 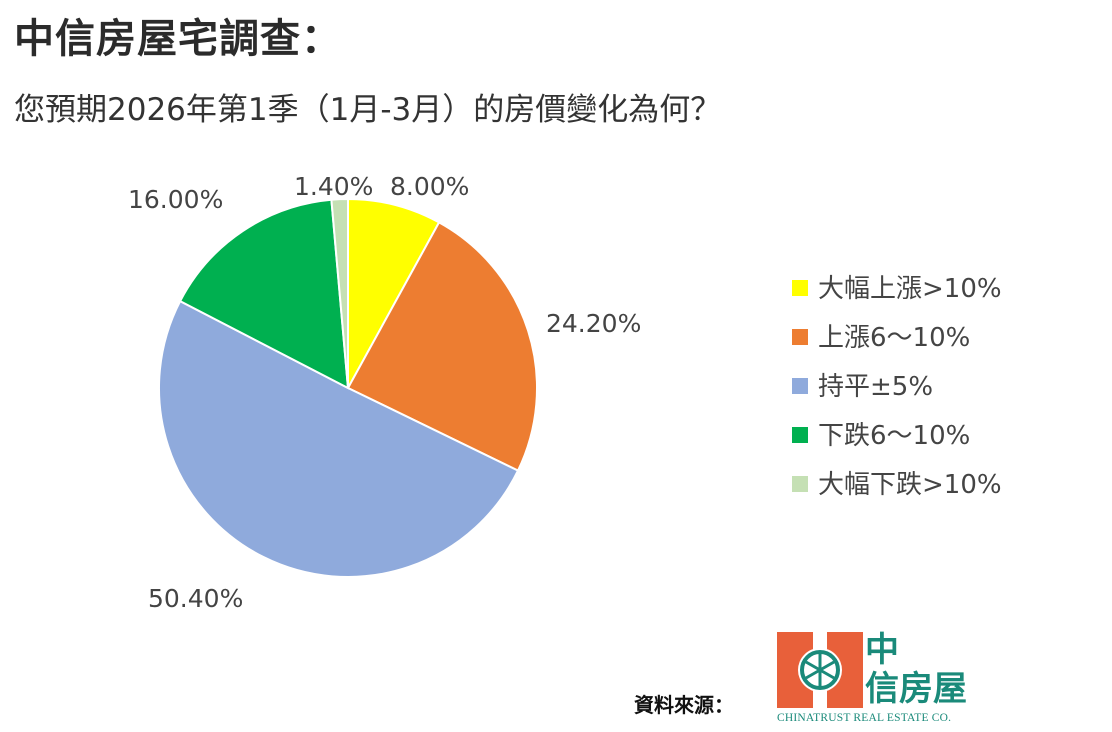 I want to click on slice-value-label: 16.00%, so click(x=175, y=199).